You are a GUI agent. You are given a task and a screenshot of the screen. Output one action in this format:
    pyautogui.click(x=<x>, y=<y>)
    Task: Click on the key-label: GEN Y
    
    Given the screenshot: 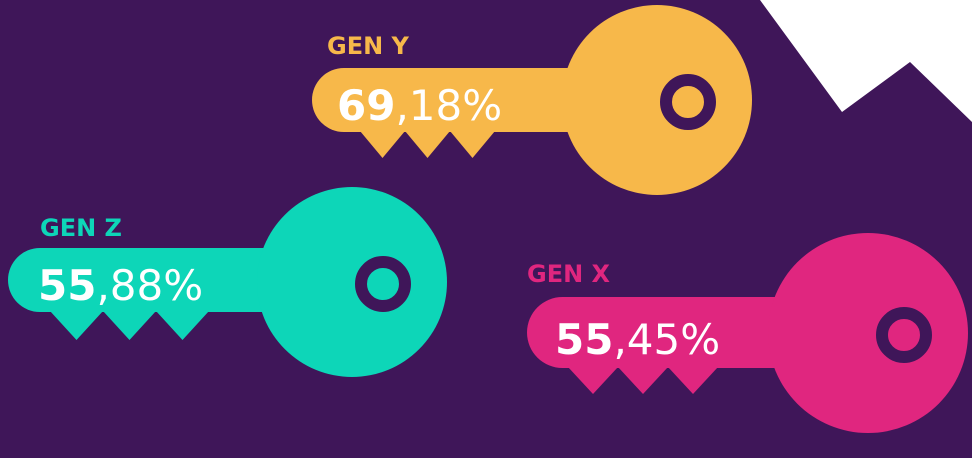 What is the action you would take?
    pyautogui.click(x=368, y=46)
    